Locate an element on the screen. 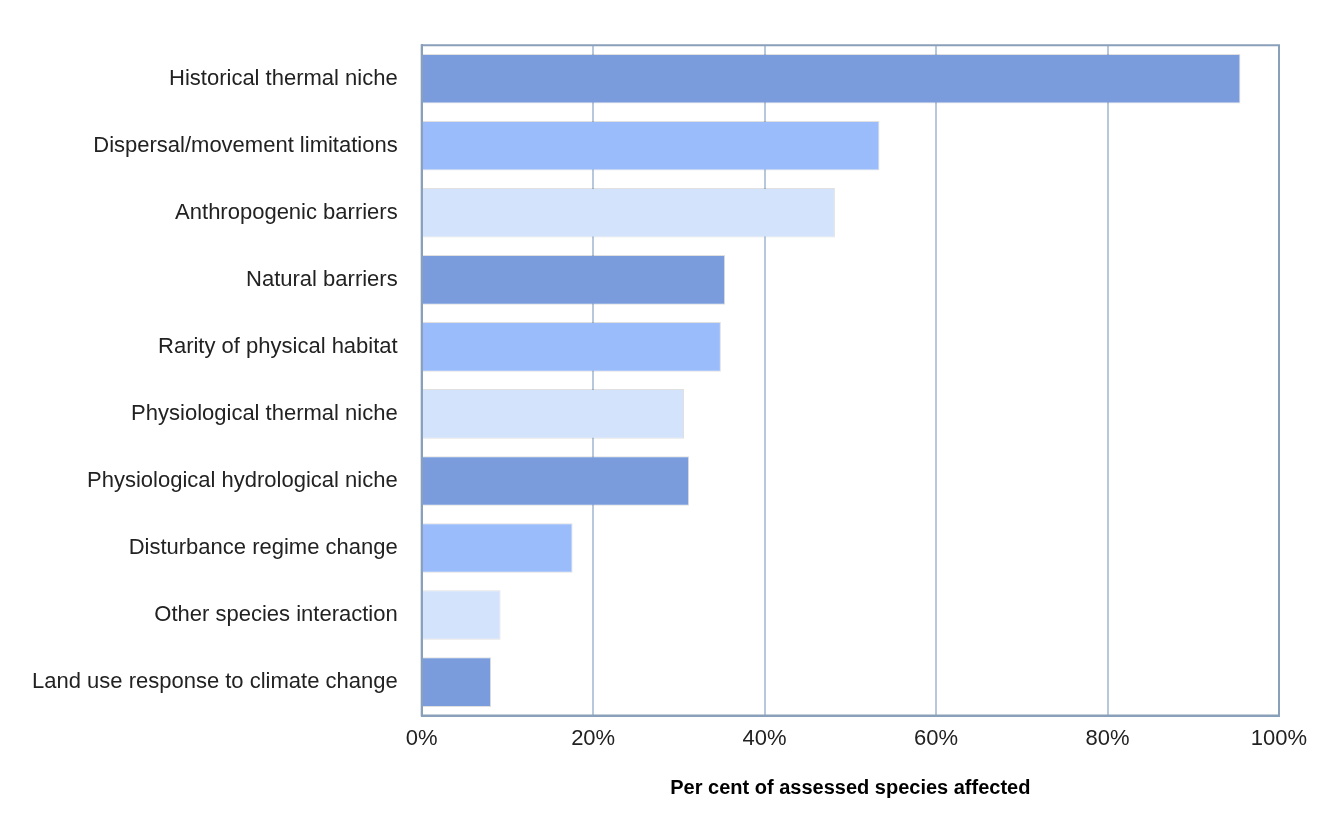 The width and height of the screenshot is (1327, 815). y-tick-label: Rarity of physical habitat is located at coordinates (278, 345).